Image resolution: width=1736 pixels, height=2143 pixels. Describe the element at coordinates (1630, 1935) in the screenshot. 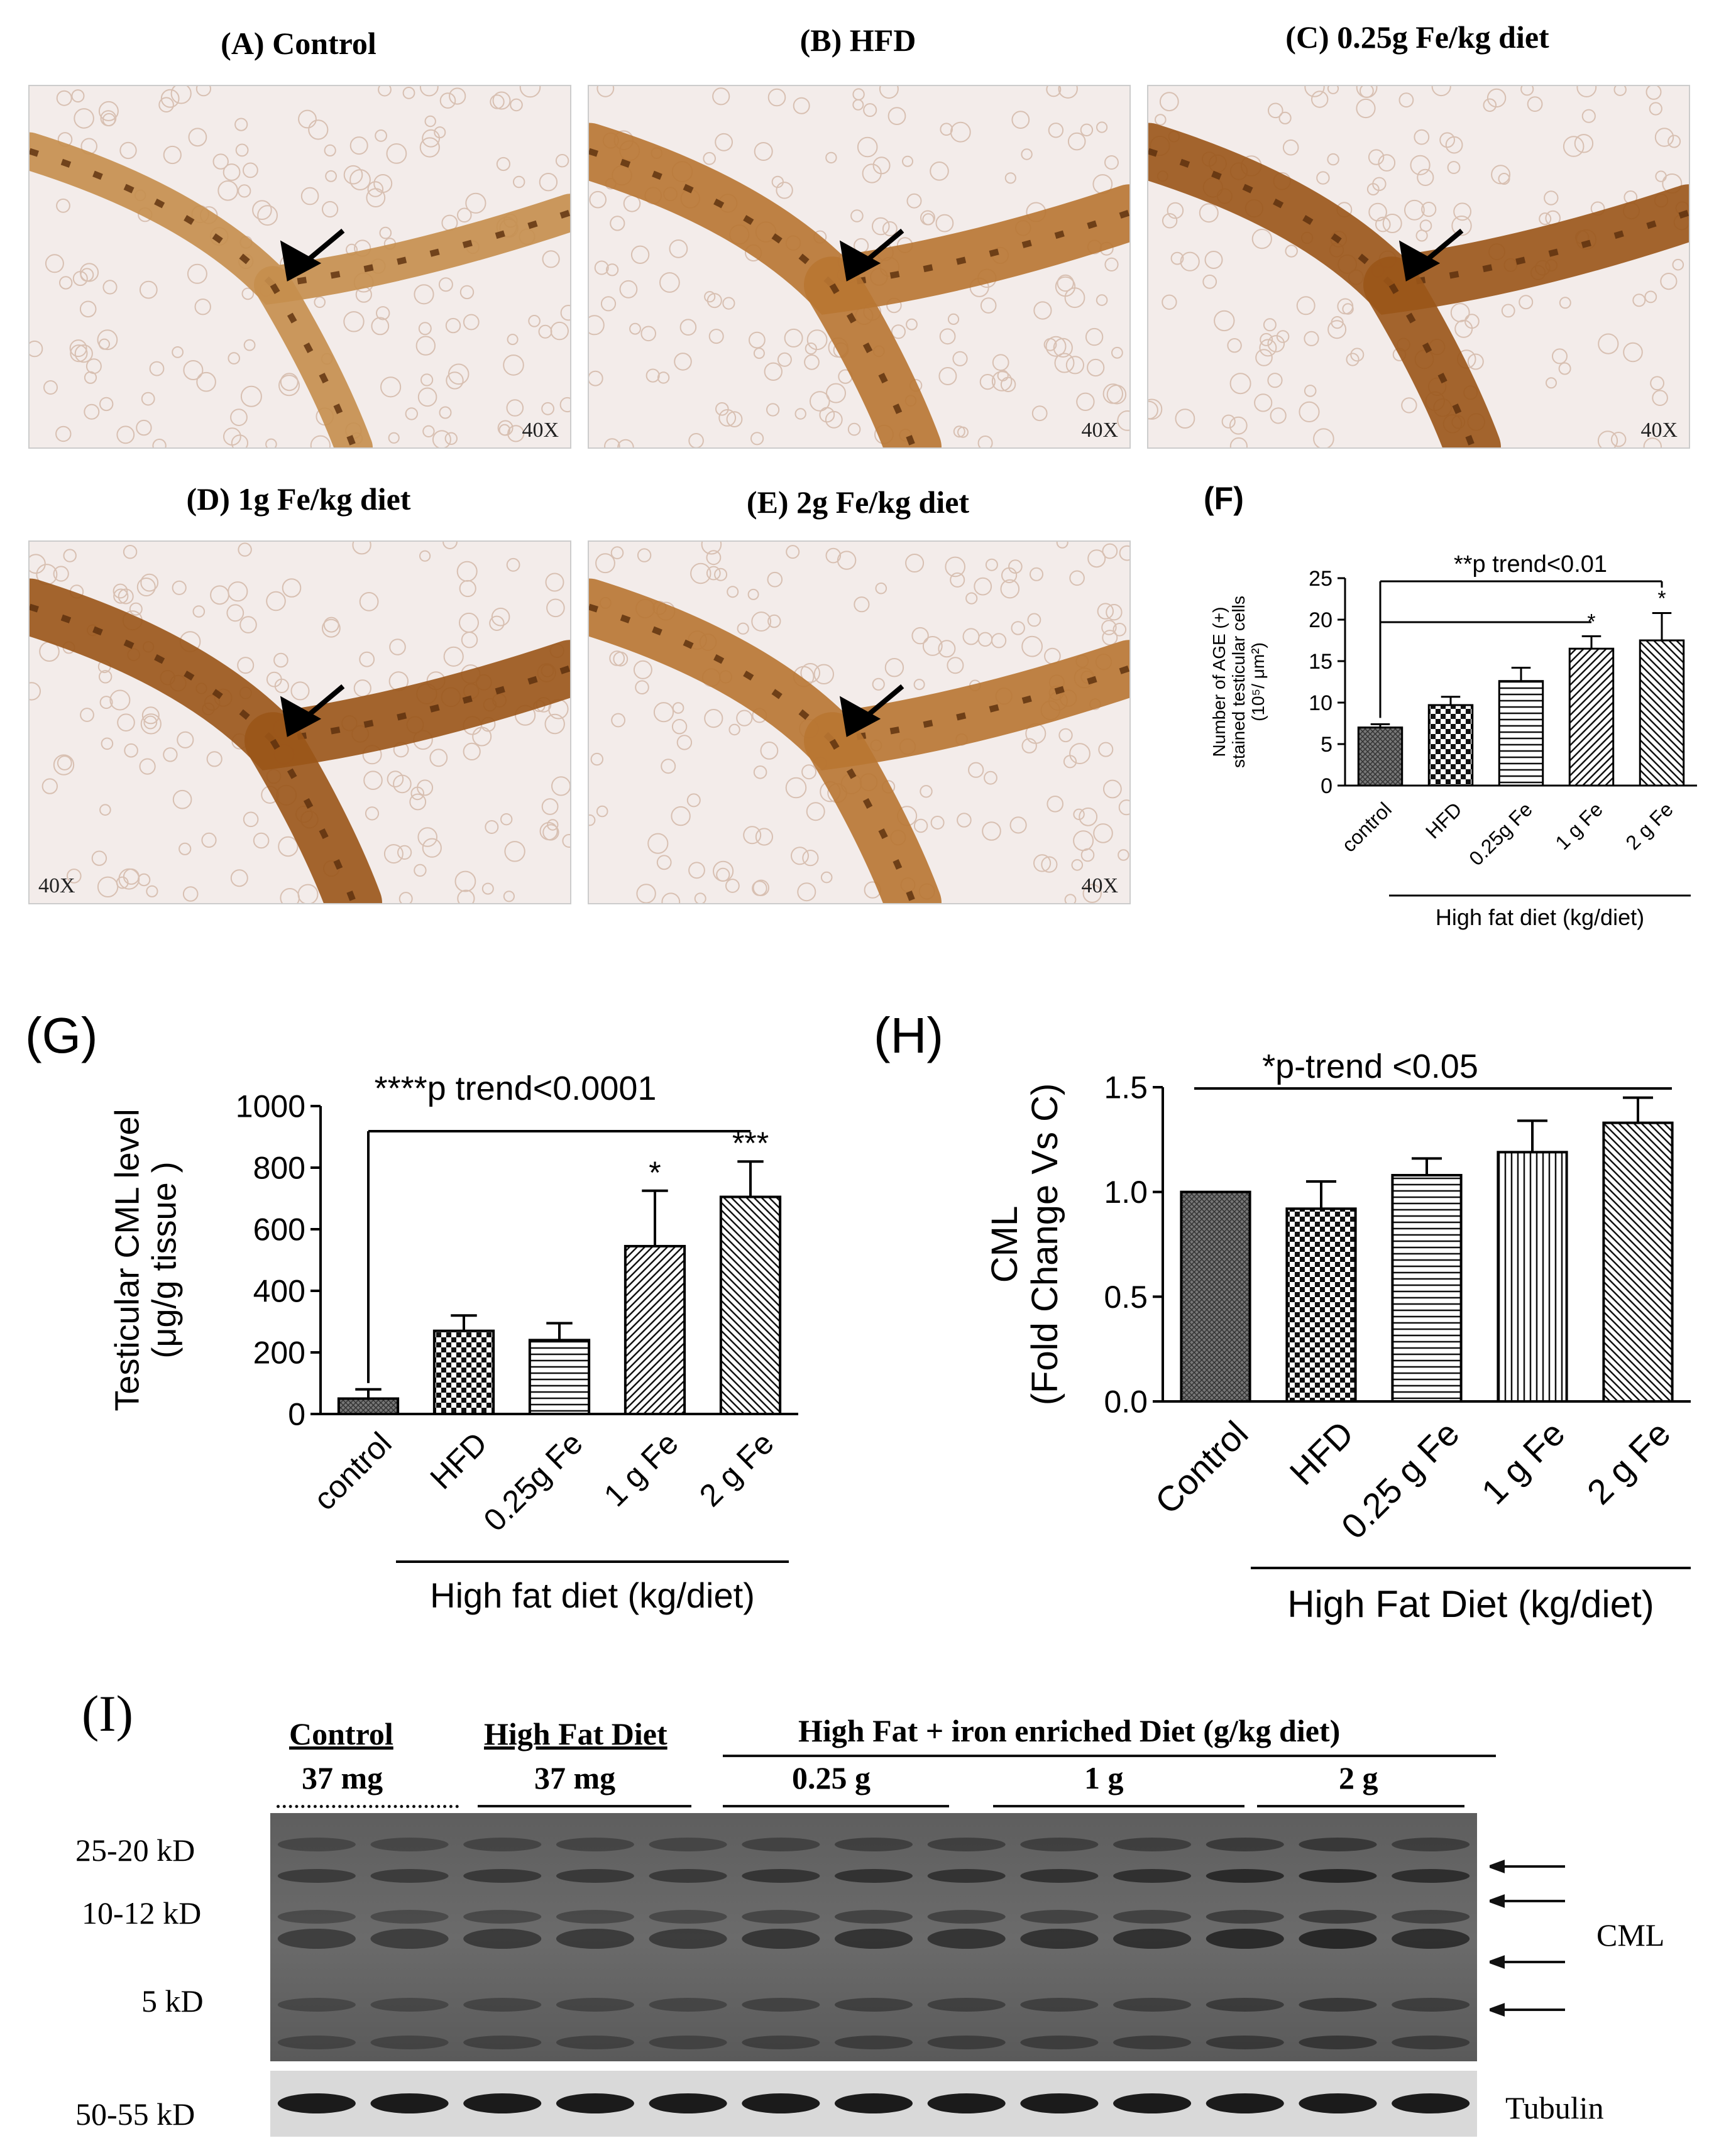

I see `cml-label: CML` at that location.